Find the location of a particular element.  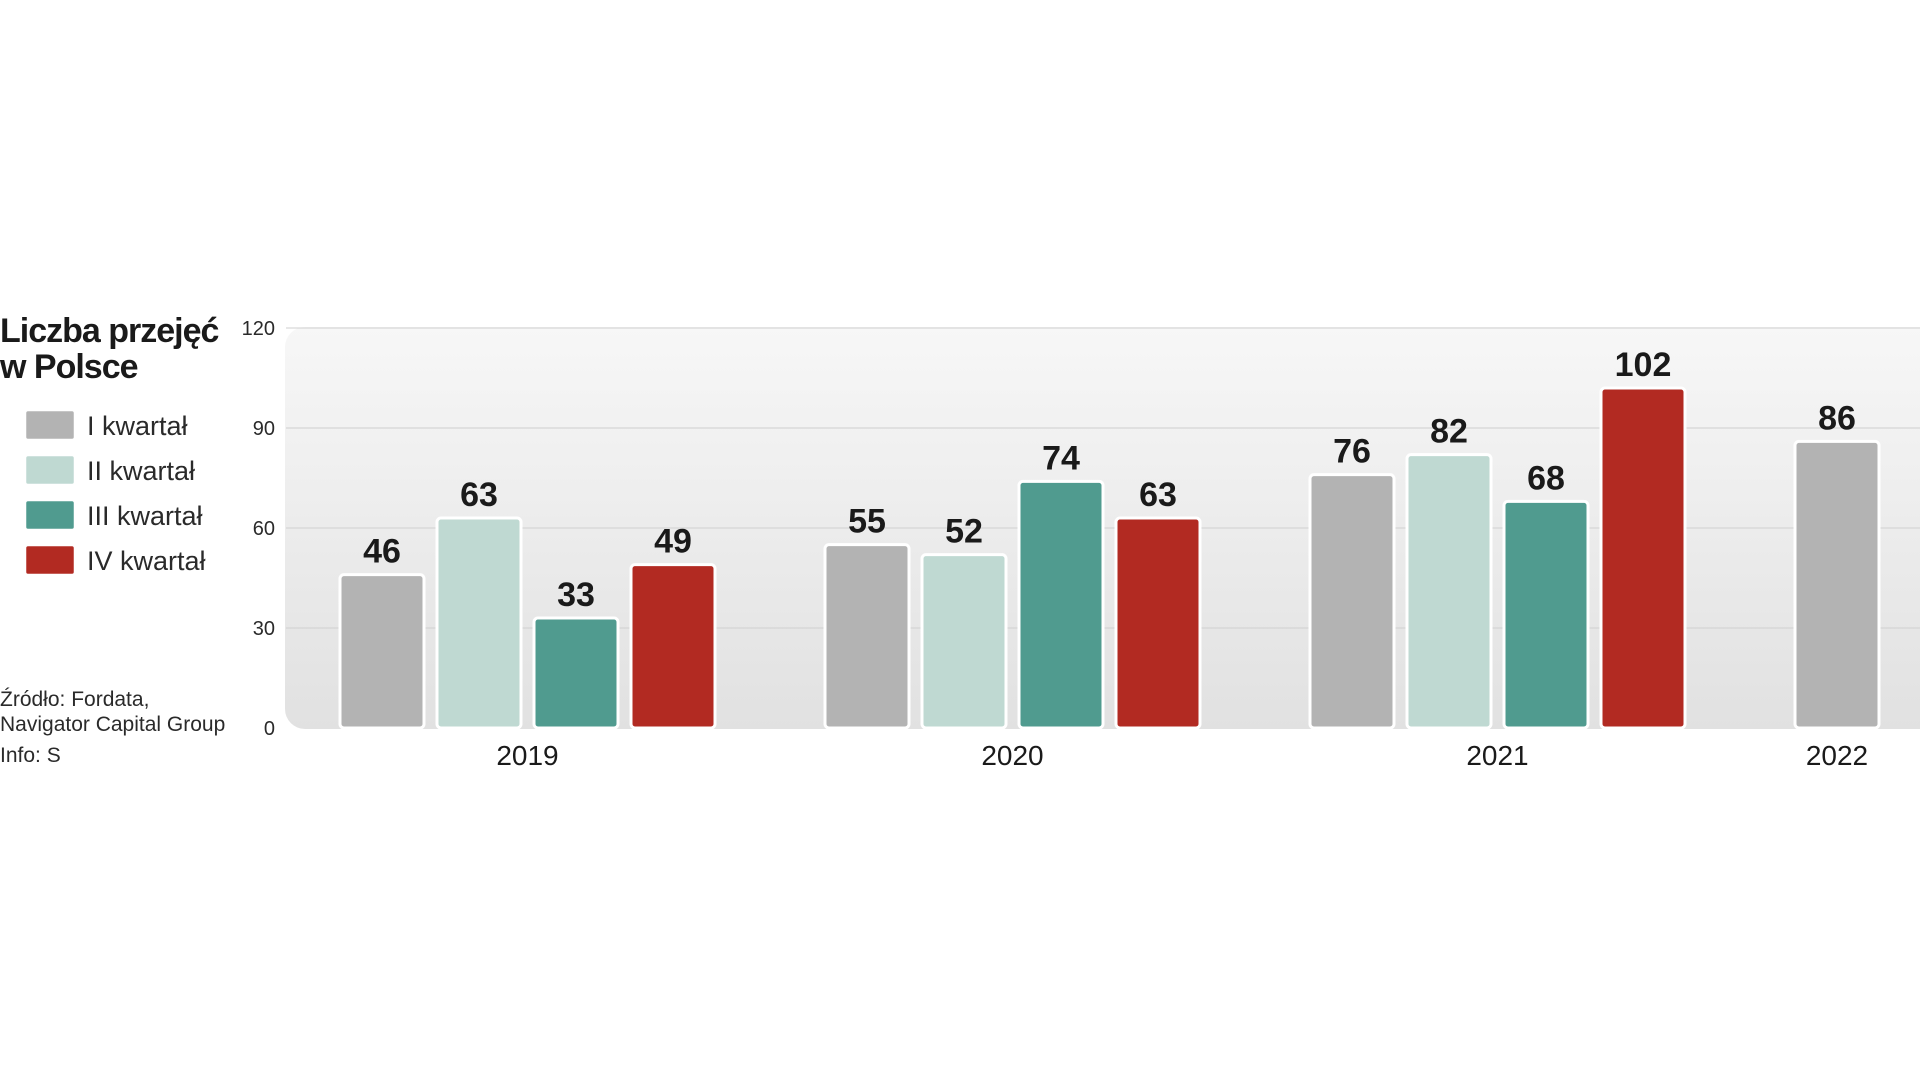

data-label-2019-3: 33 is located at coordinates (576, 595).